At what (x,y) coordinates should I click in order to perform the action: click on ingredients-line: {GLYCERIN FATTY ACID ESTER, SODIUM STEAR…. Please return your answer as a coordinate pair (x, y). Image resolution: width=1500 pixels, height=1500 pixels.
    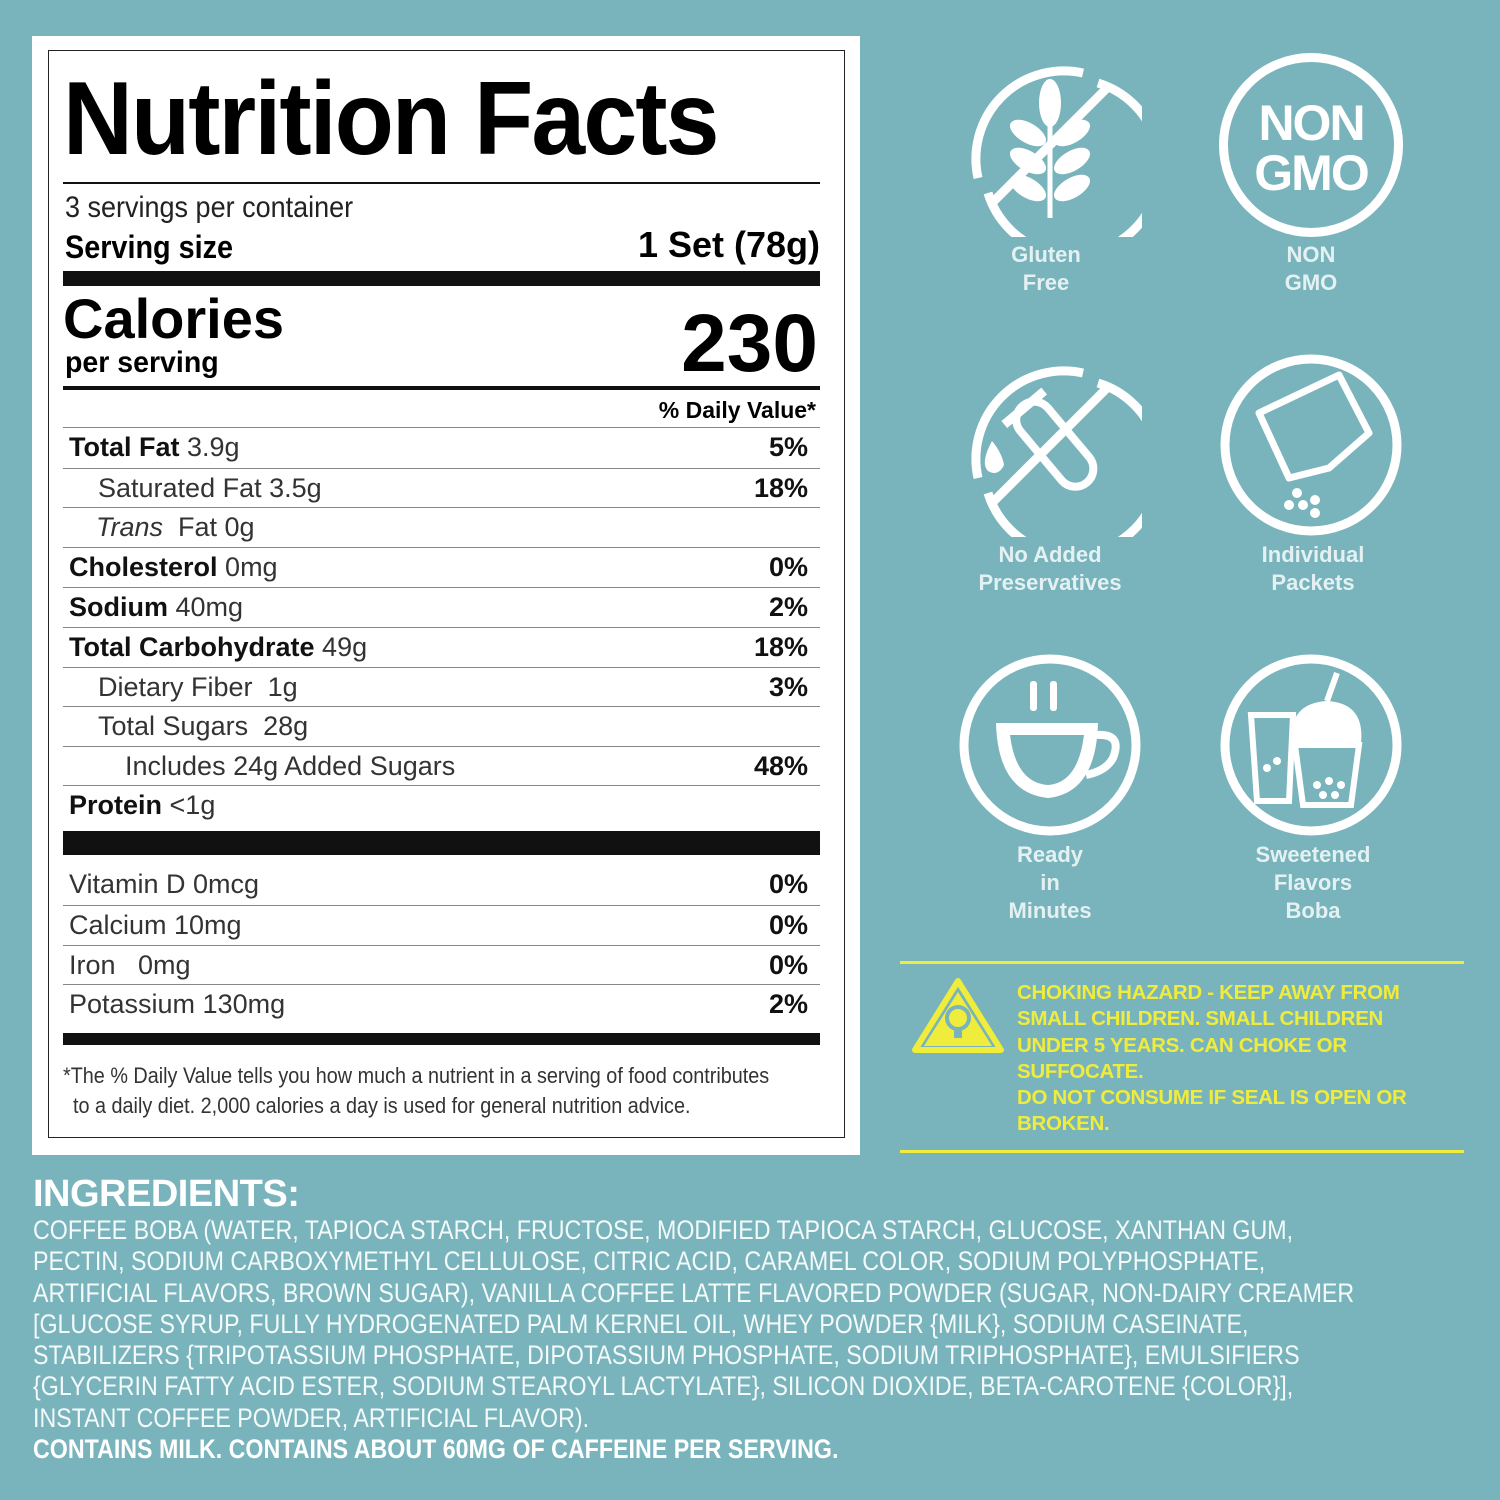
    Looking at the image, I should click on (663, 1386).